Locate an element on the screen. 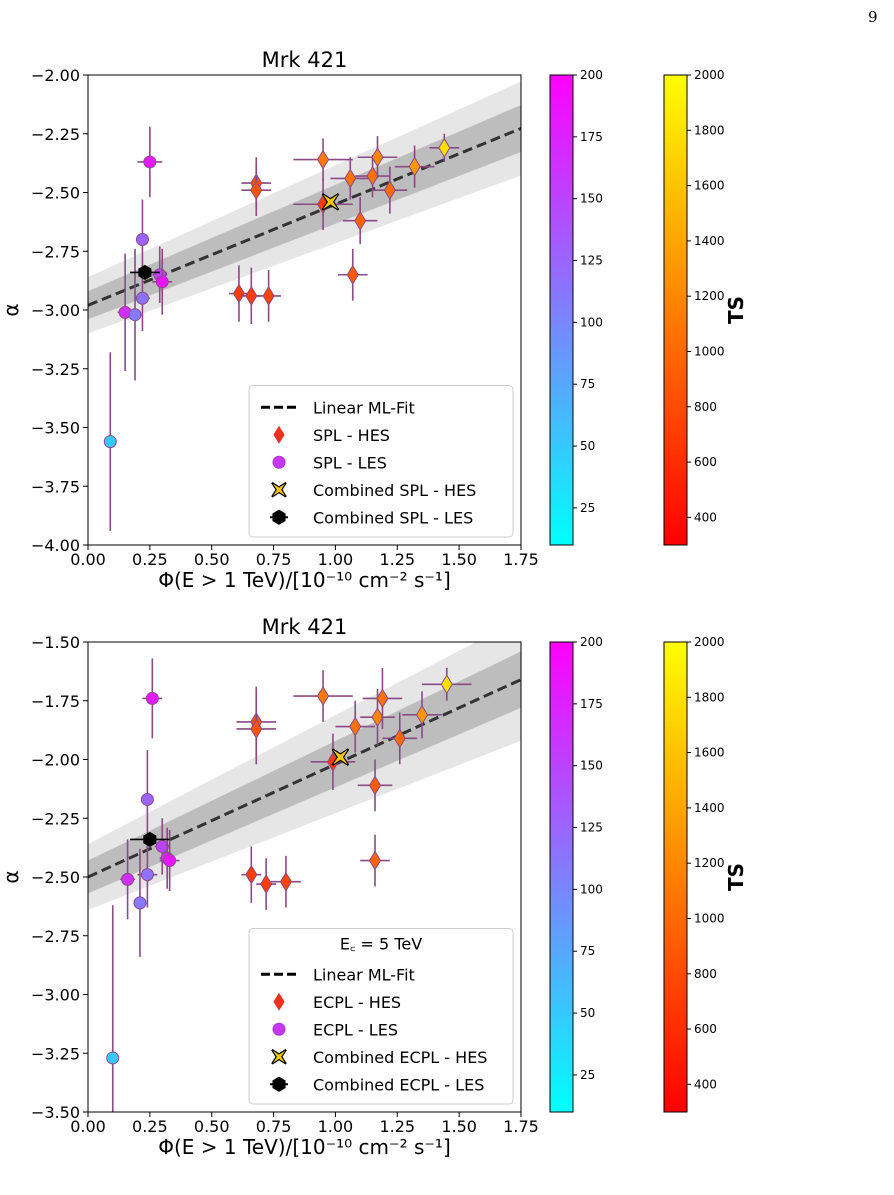  colorbar-tick: 1000 is located at coordinates (706, 918).